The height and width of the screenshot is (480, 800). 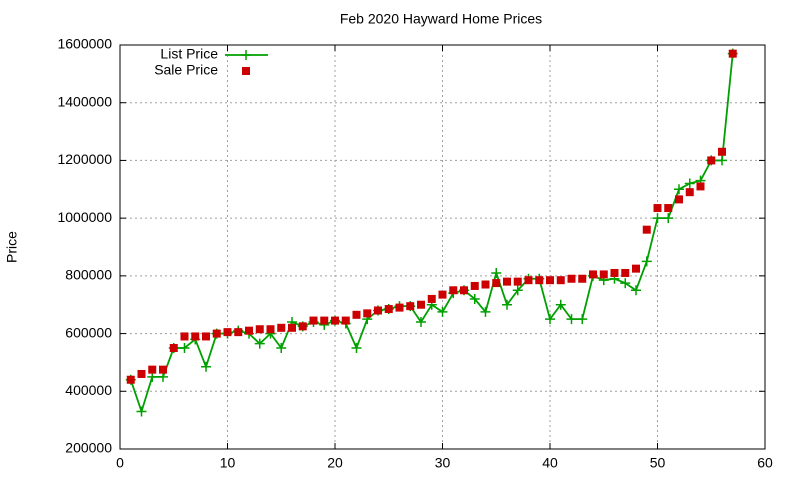 I want to click on y-axis-label: Price, so click(x=12, y=247).